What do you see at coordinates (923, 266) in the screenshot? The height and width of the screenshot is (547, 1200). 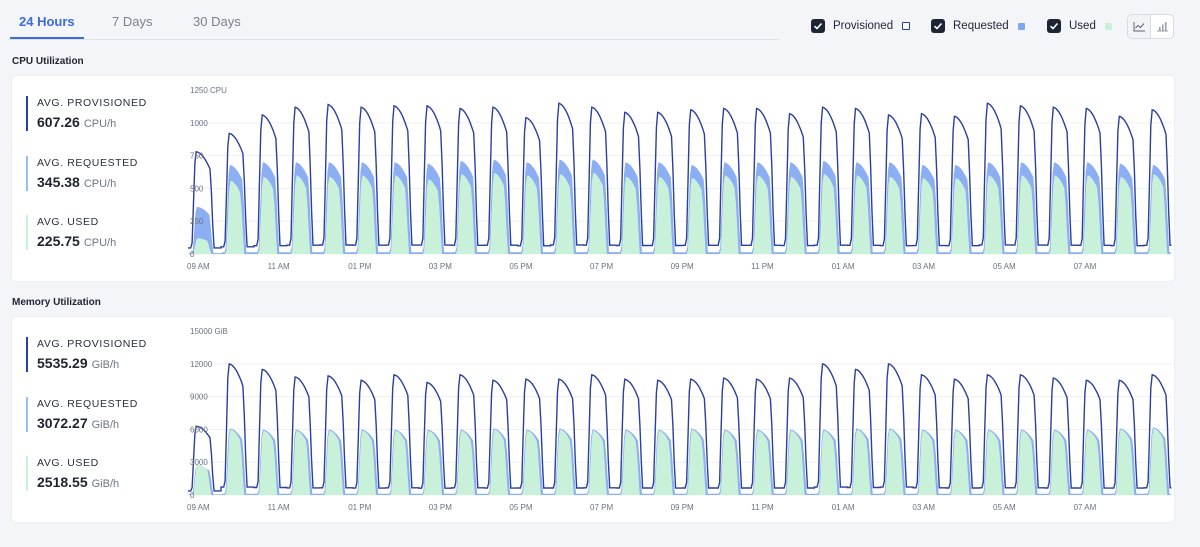 I see `cpu-x-tick: 03 AM` at bounding box center [923, 266].